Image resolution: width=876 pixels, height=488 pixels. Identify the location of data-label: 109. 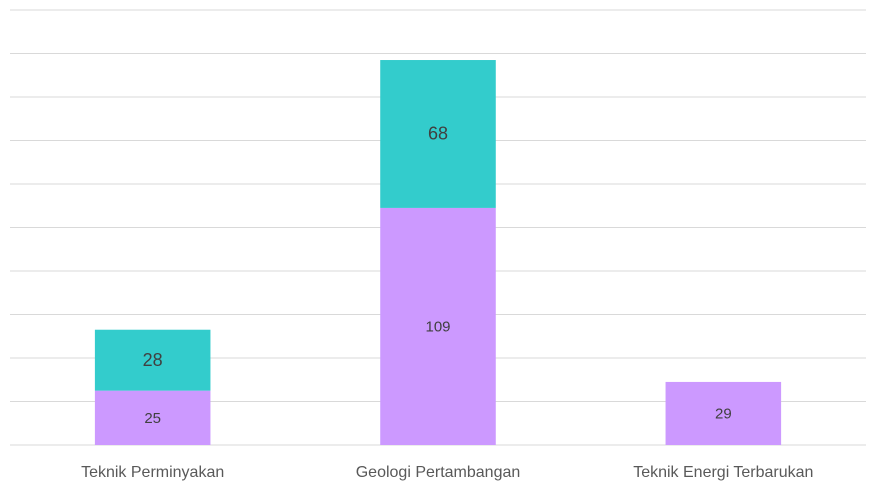
(437, 326).